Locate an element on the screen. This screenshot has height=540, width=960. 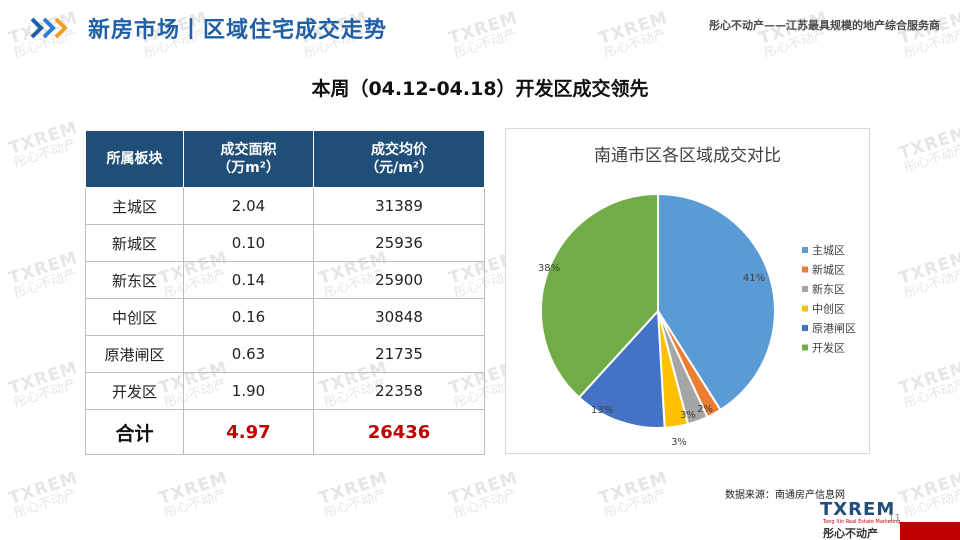
page-number: 11 is located at coordinates (894, 518).